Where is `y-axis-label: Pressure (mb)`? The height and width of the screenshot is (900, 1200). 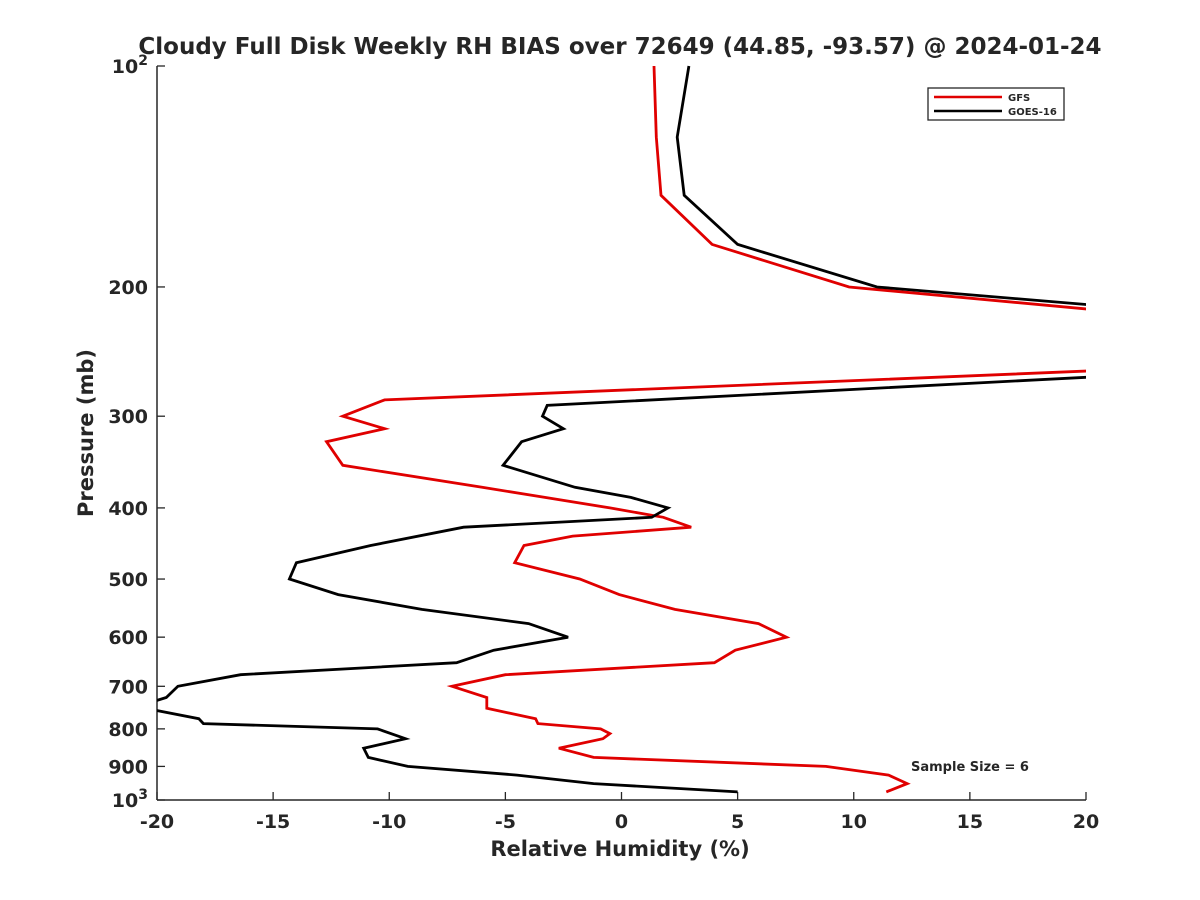 y-axis-label: Pressure (mb) is located at coordinates (86, 433).